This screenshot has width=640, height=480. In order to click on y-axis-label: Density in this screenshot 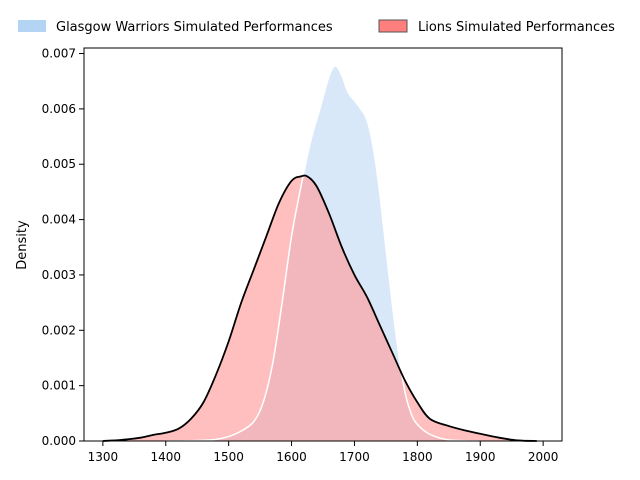, I will do `click(22, 245)`.